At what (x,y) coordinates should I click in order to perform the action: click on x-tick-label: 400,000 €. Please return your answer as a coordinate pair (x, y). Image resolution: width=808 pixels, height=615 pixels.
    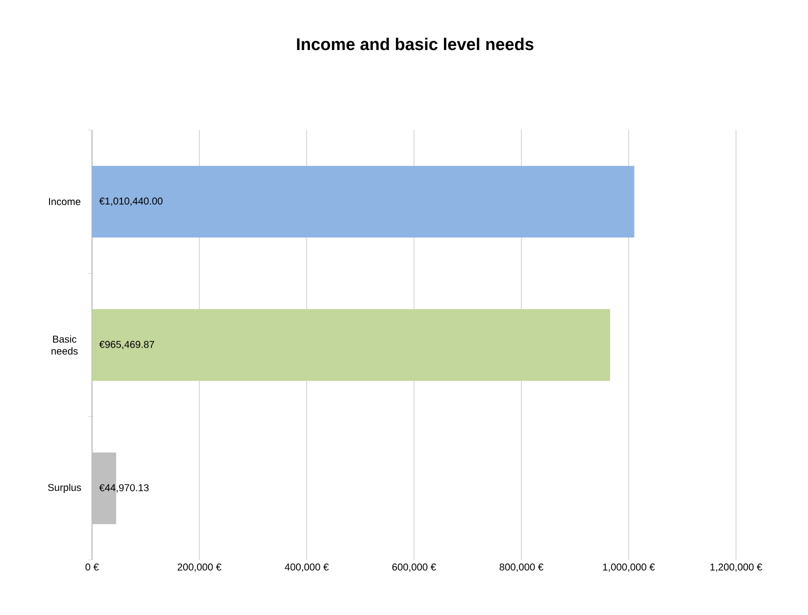
    Looking at the image, I should click on (306, 568).